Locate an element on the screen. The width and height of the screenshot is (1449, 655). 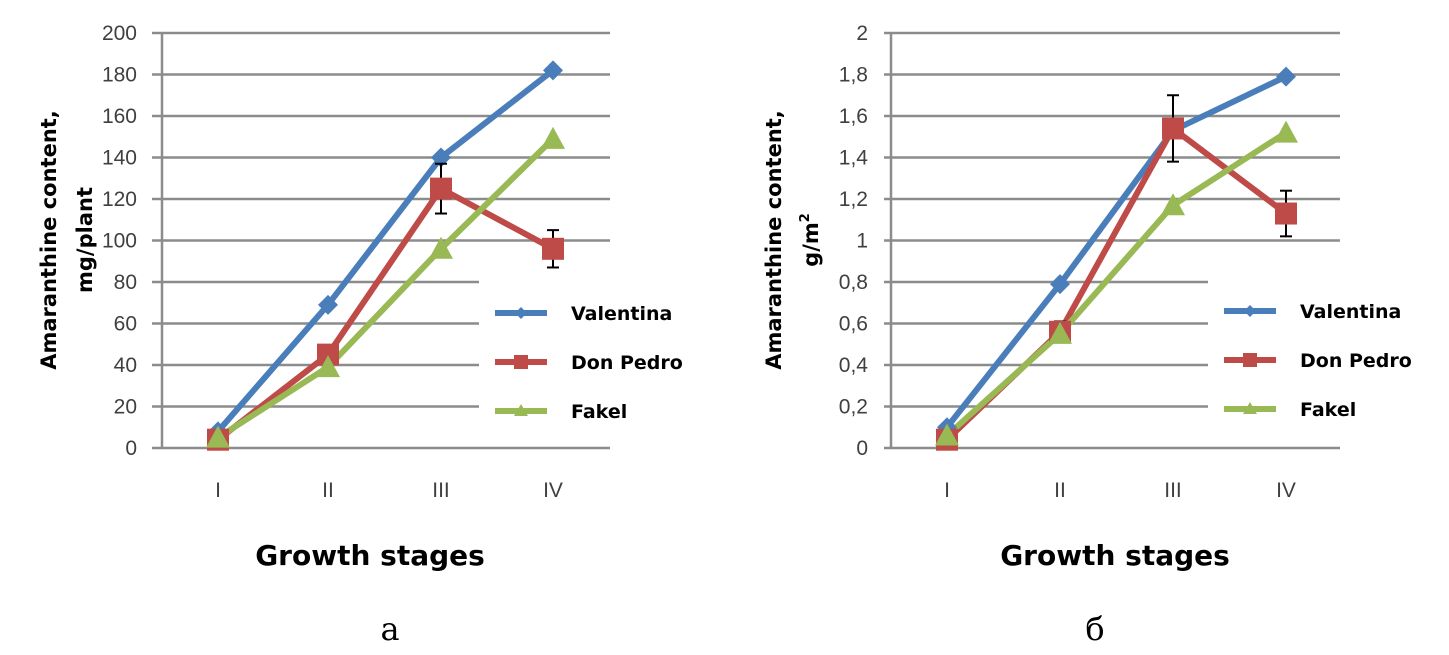
y-tick-label: 180 is located at coordinates (119, 75).